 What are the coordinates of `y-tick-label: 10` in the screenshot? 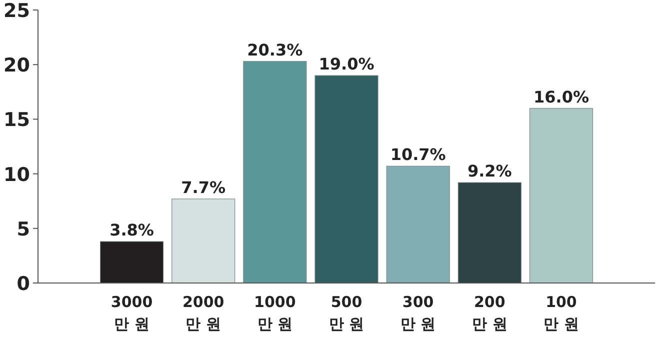 It's located at (17, 175).